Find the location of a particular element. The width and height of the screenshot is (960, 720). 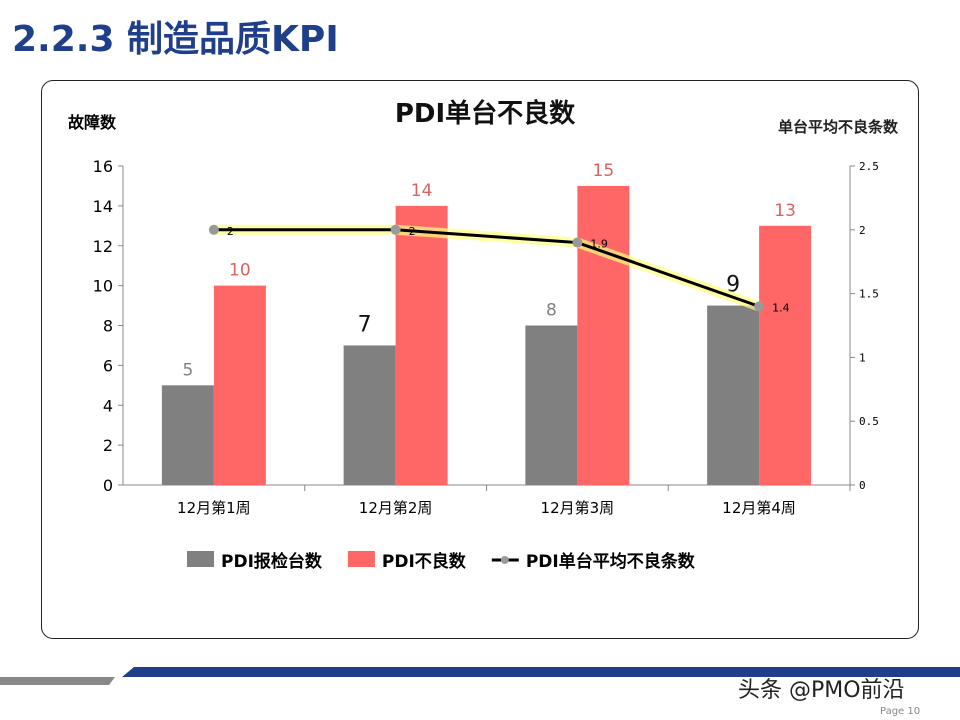

y2-tick-label: 2.5 is located at coordinates (869, 166).